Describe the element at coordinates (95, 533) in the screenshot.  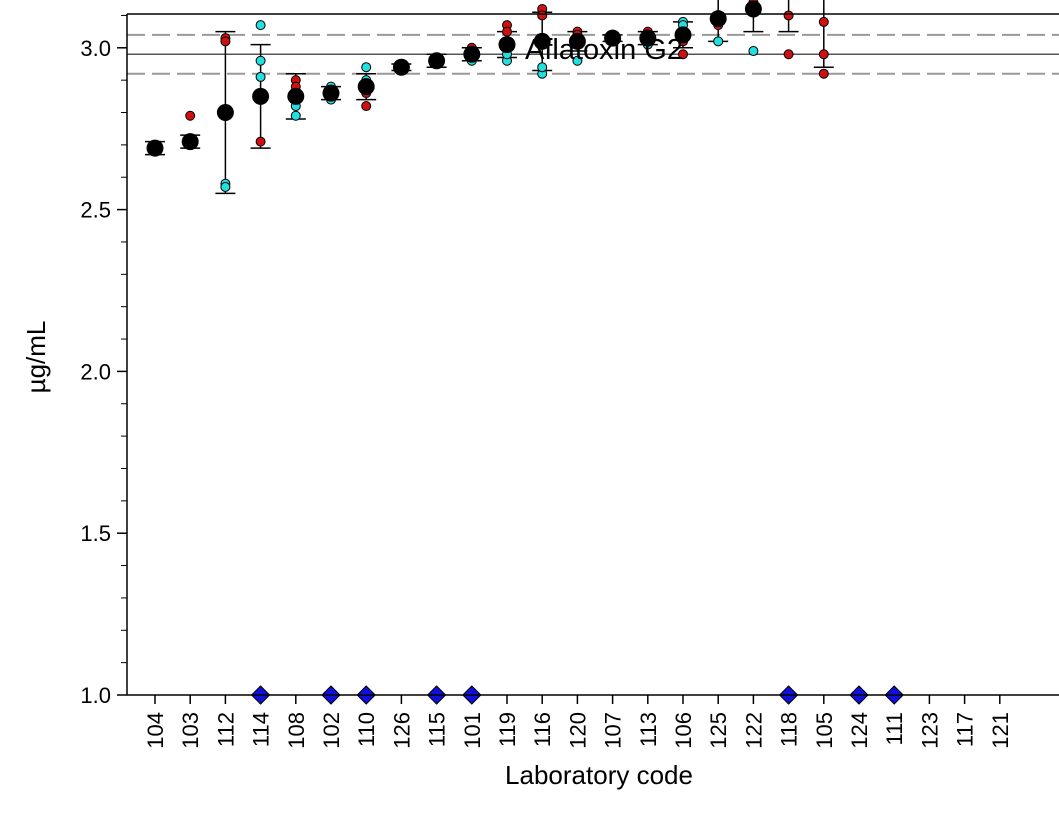
I see `y-tick-label: 1.5` at that location.